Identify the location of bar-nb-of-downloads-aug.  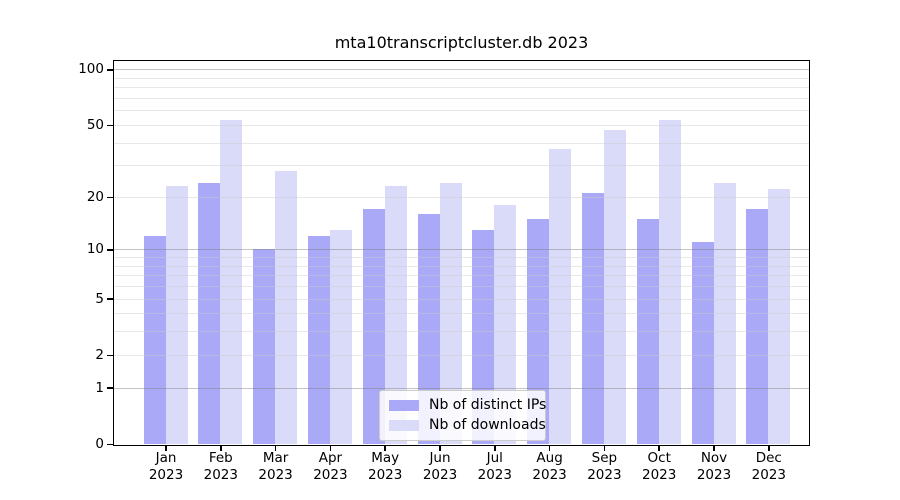
(560, 296).